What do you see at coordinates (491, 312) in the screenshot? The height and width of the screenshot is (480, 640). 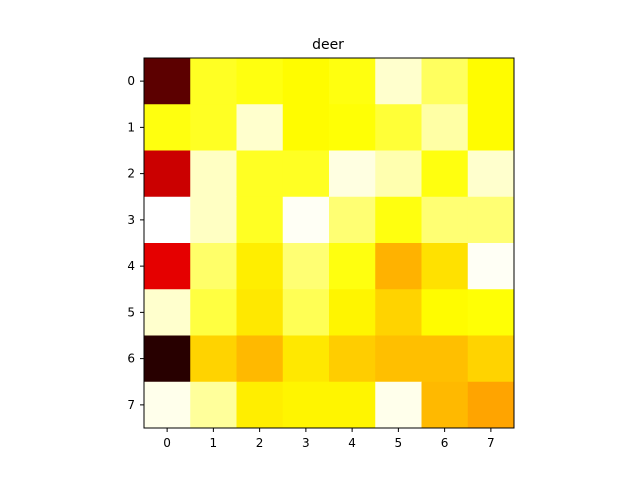 I see `heatmap-cell-r5-c7` at bounding box center [491, 312].